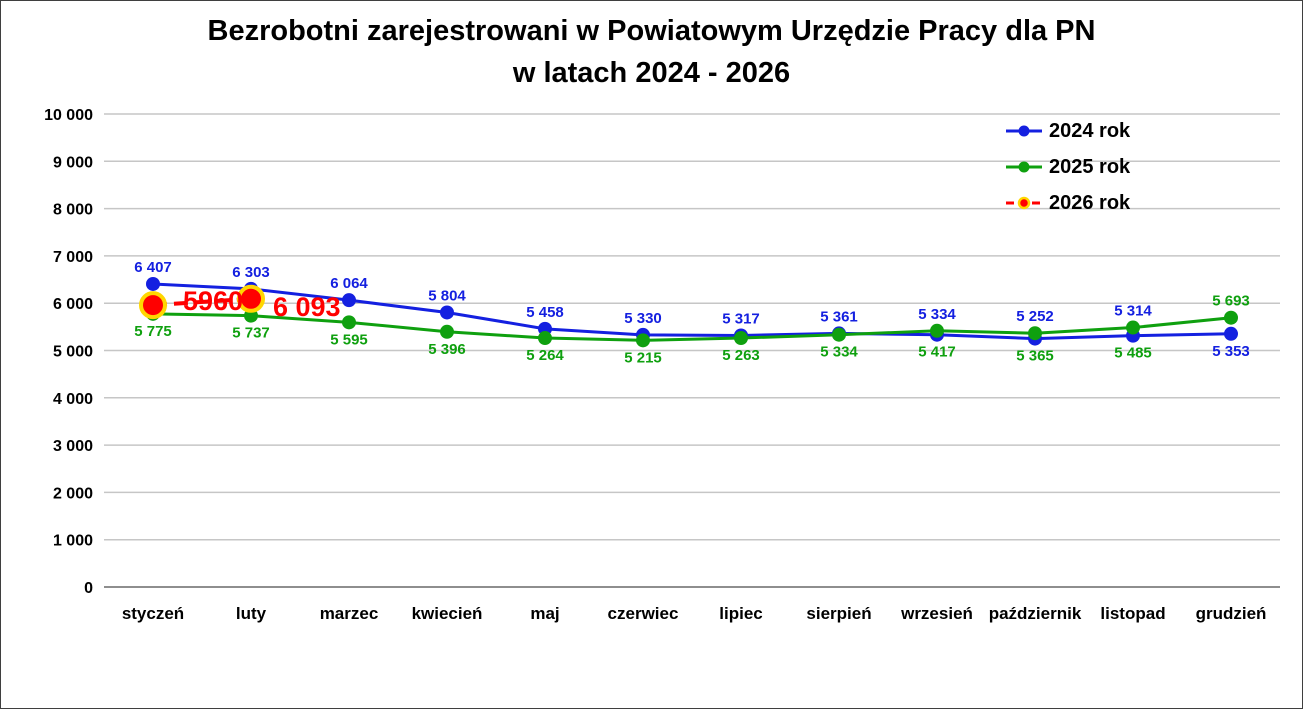 Image resolution: width=1303 pixels, height=709 pixels. Describe the element at coordinates (251, 333) in the screenshot. I see `data-point-label: 5 737` at that location.